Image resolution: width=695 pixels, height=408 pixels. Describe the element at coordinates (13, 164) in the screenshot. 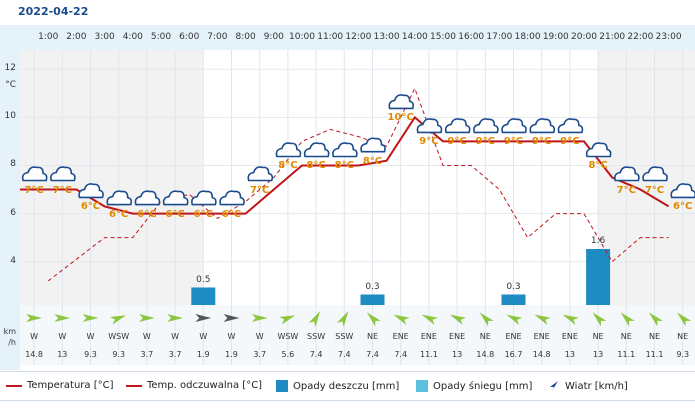

I see `y-tick-label: 8` at that location.